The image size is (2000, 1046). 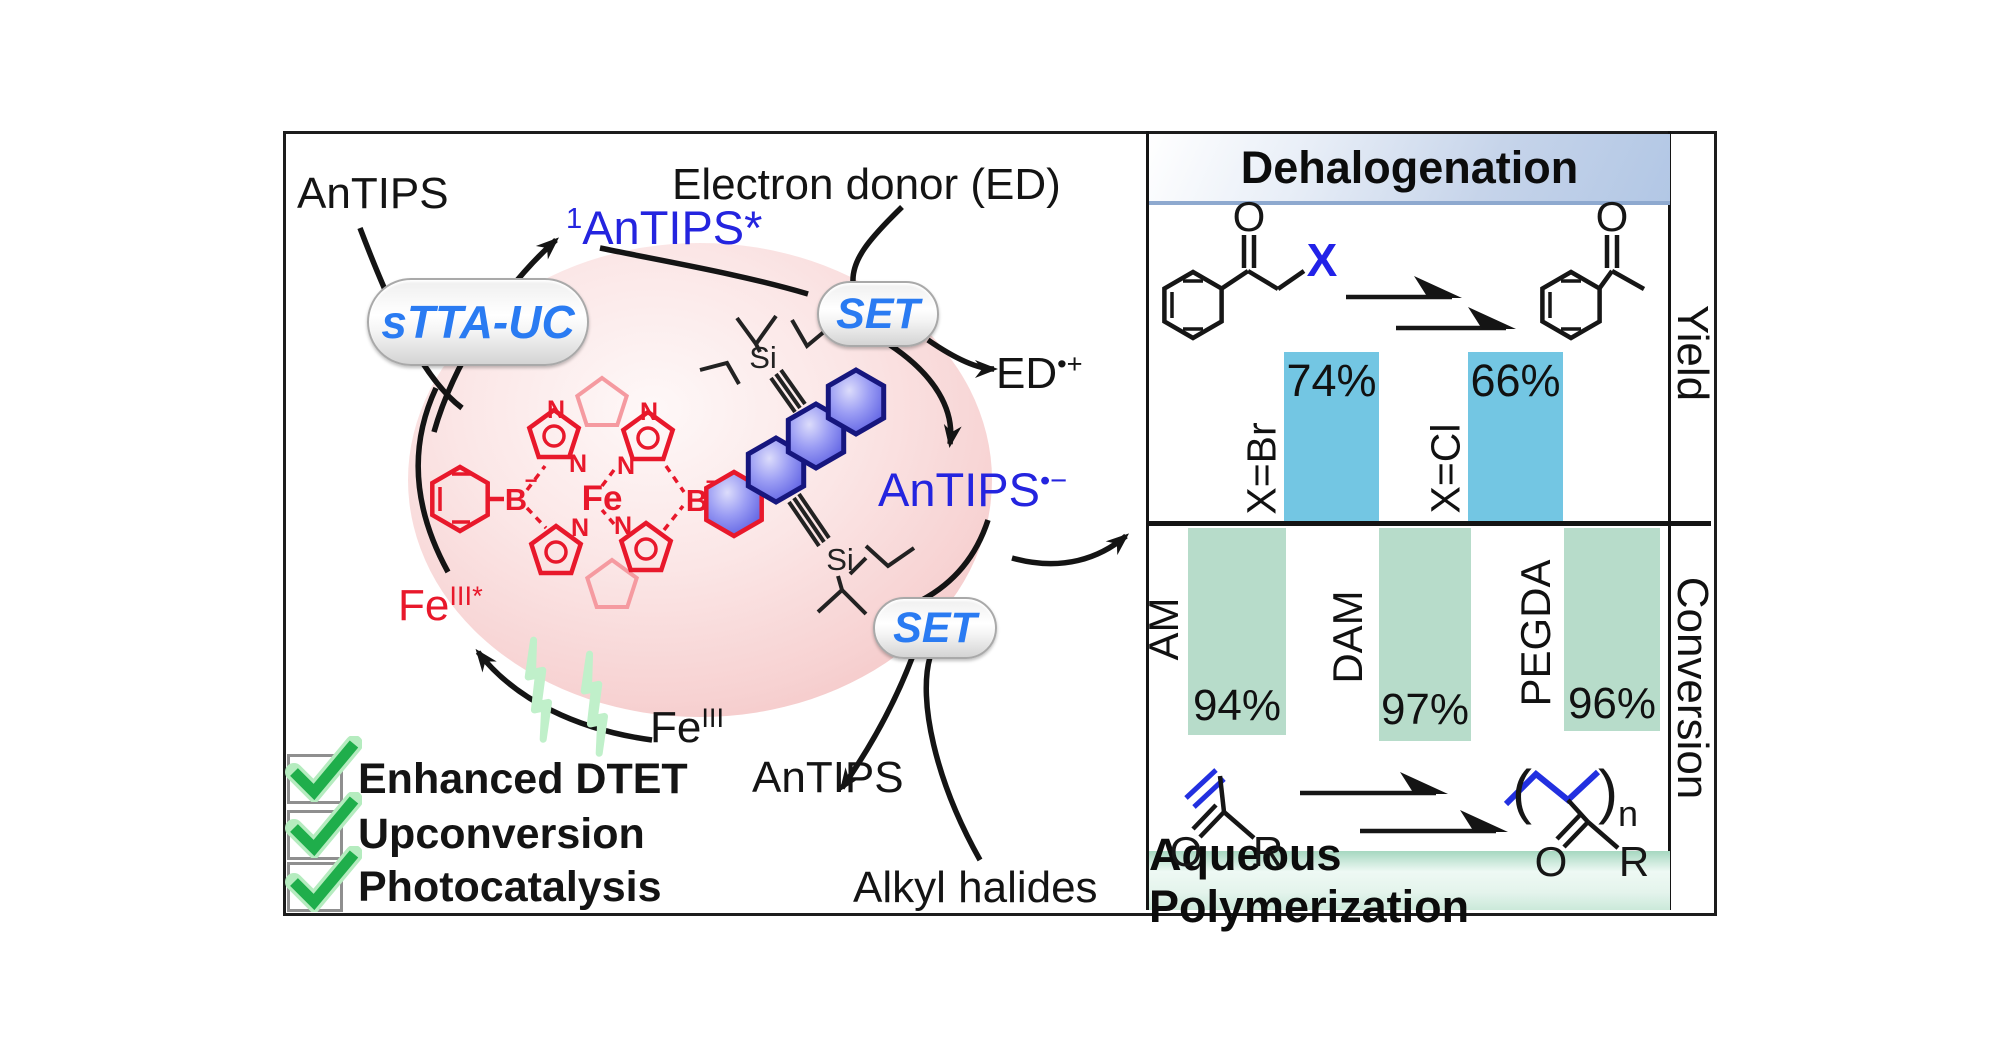 What do you see at coordinates (612, 469) in the screenshot?
I see `fe-complex-atom-labels: B − Fe B − N N N N N N` at bounding box center [612, 469].